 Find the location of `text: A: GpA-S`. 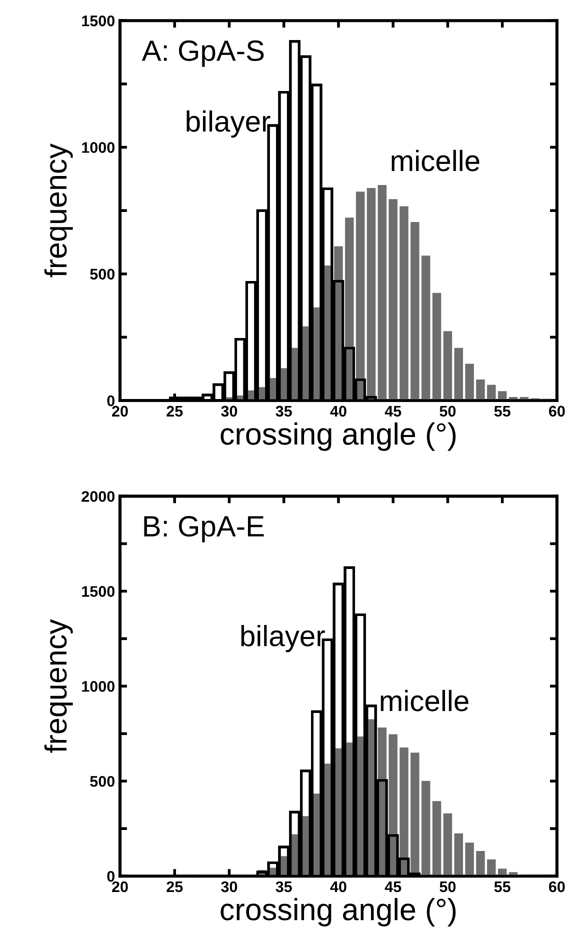

text: A: GpA-S is located at coordinates (203, 53).